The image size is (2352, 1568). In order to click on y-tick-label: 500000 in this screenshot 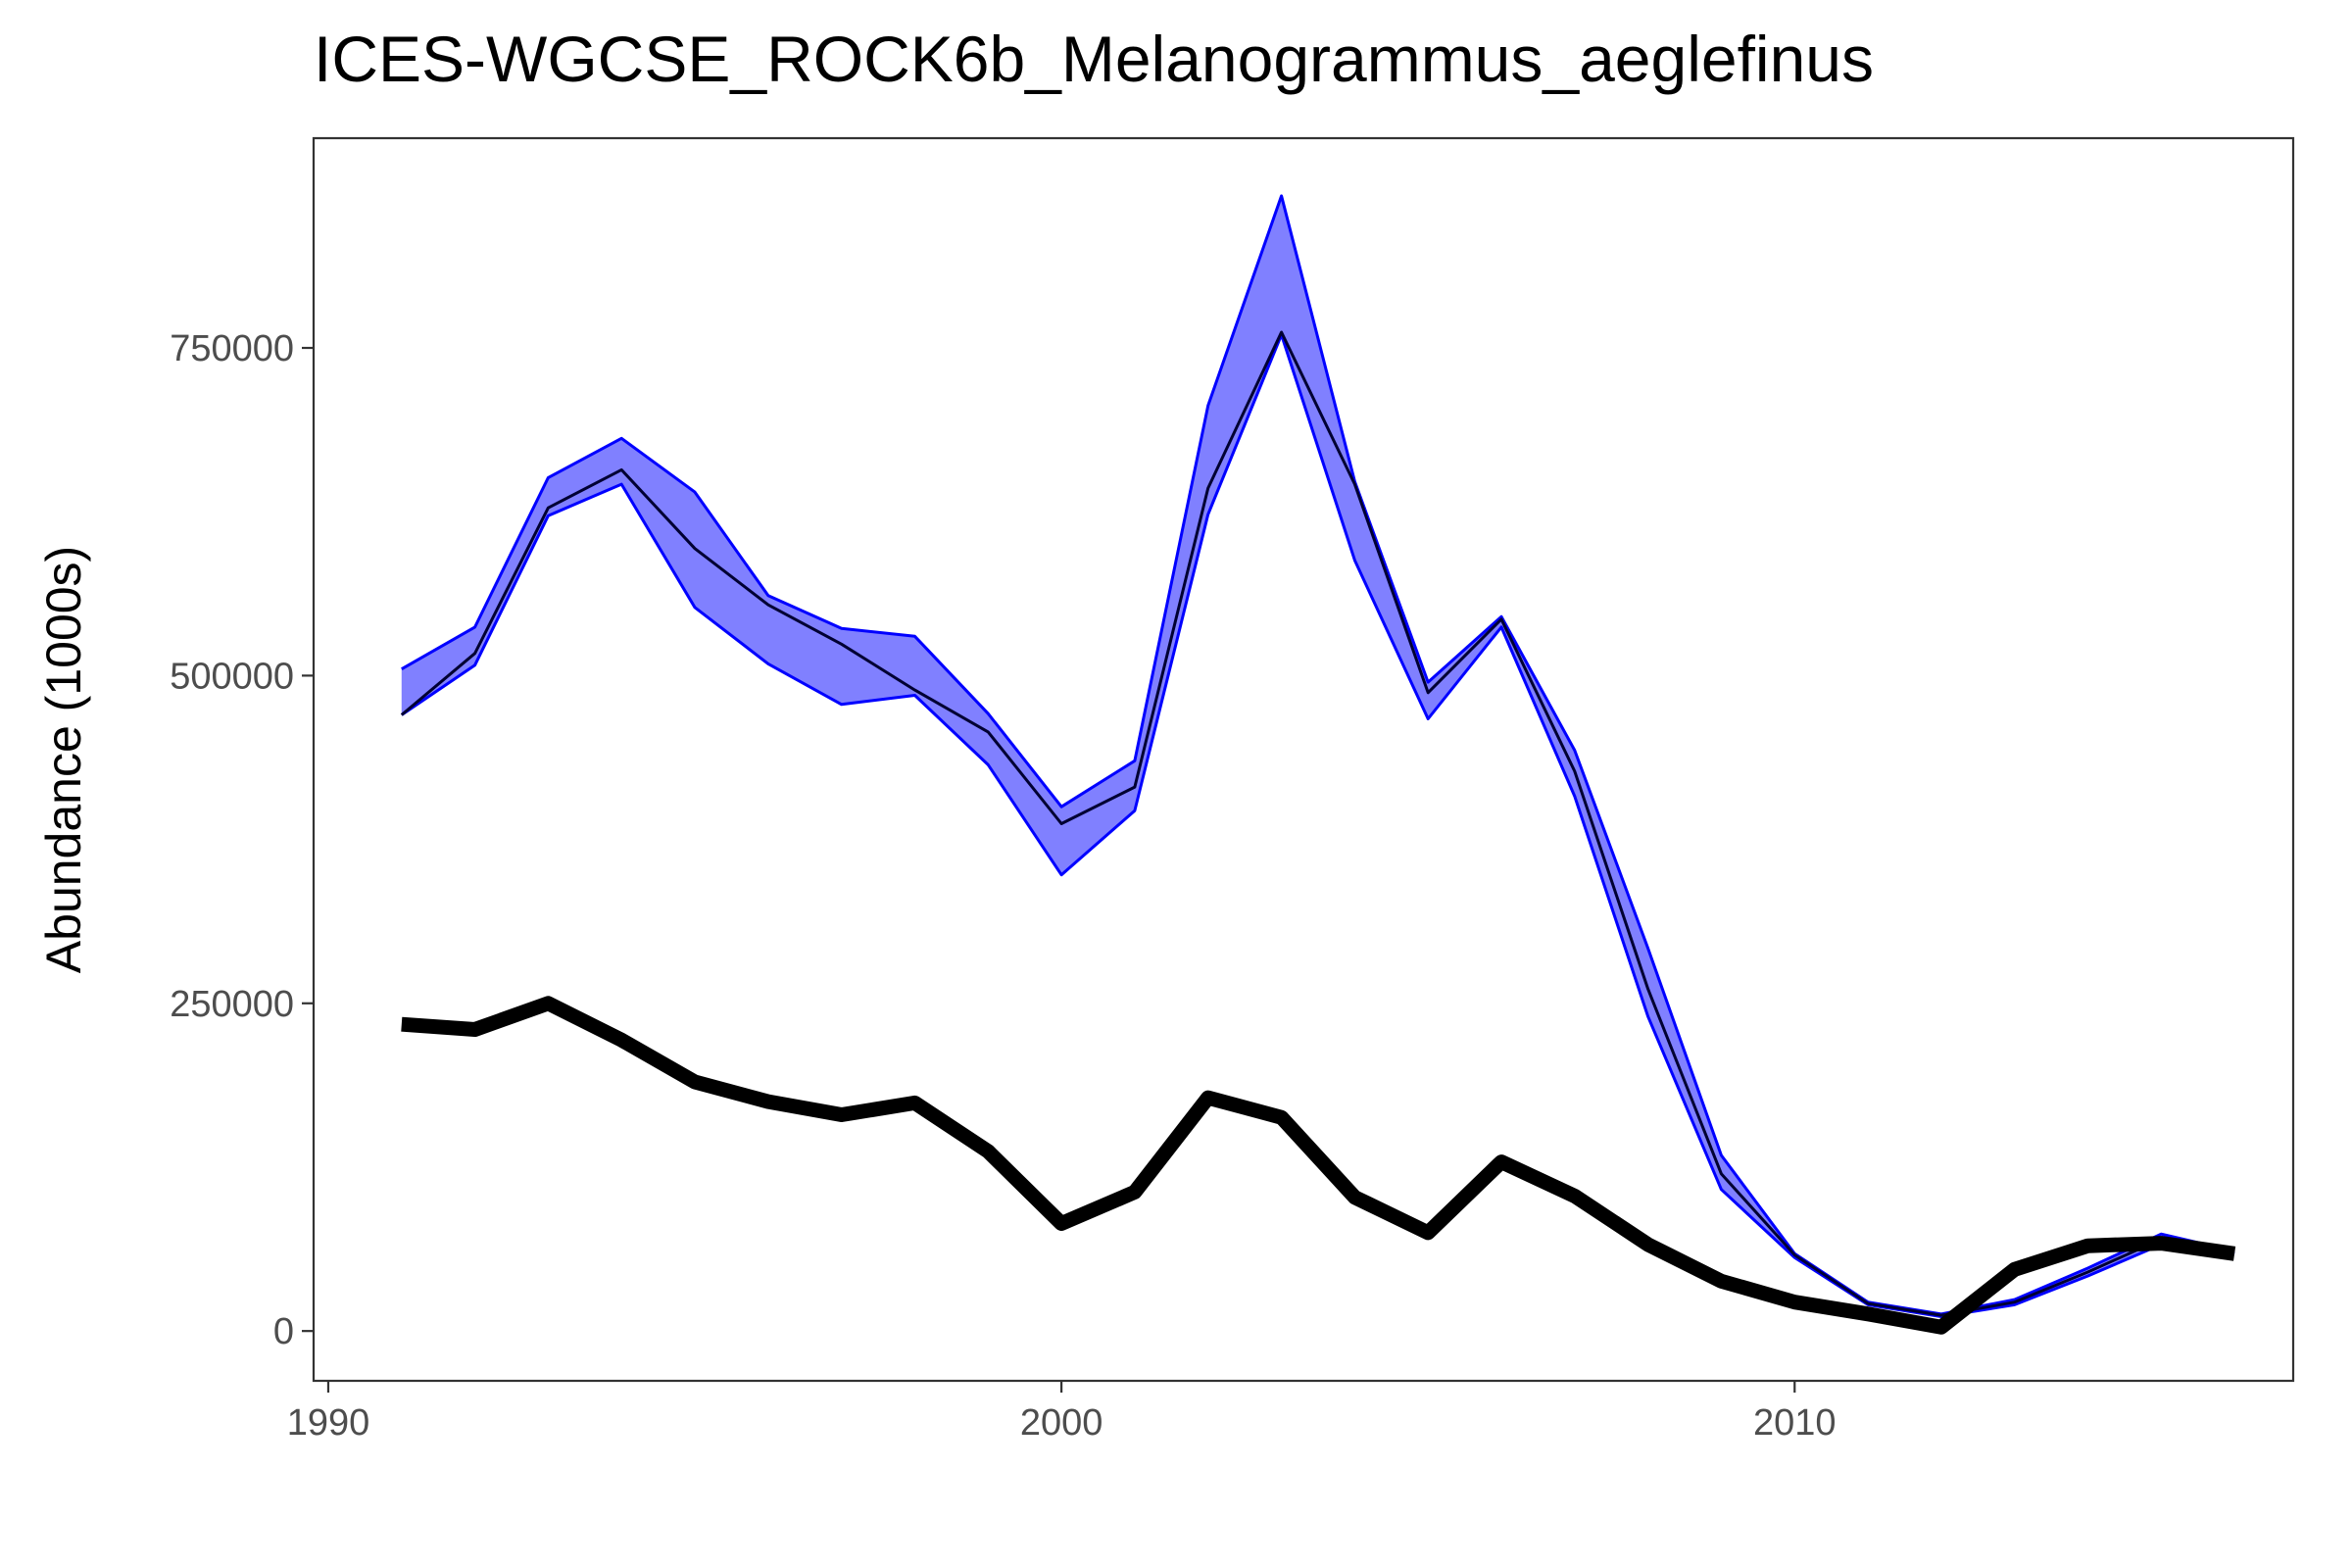, I will do `click(232, 676)`.